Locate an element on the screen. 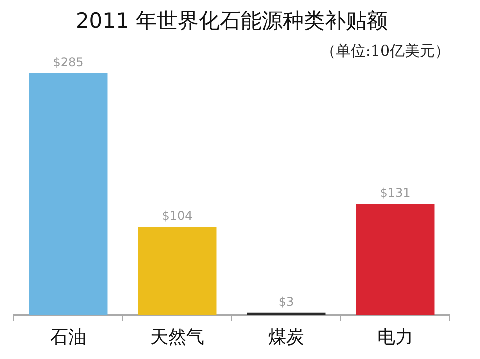 The image size is (480, 359). chart-title: 2011 年世界化石能源种类补贴额 is located at coordinates (232, 21).